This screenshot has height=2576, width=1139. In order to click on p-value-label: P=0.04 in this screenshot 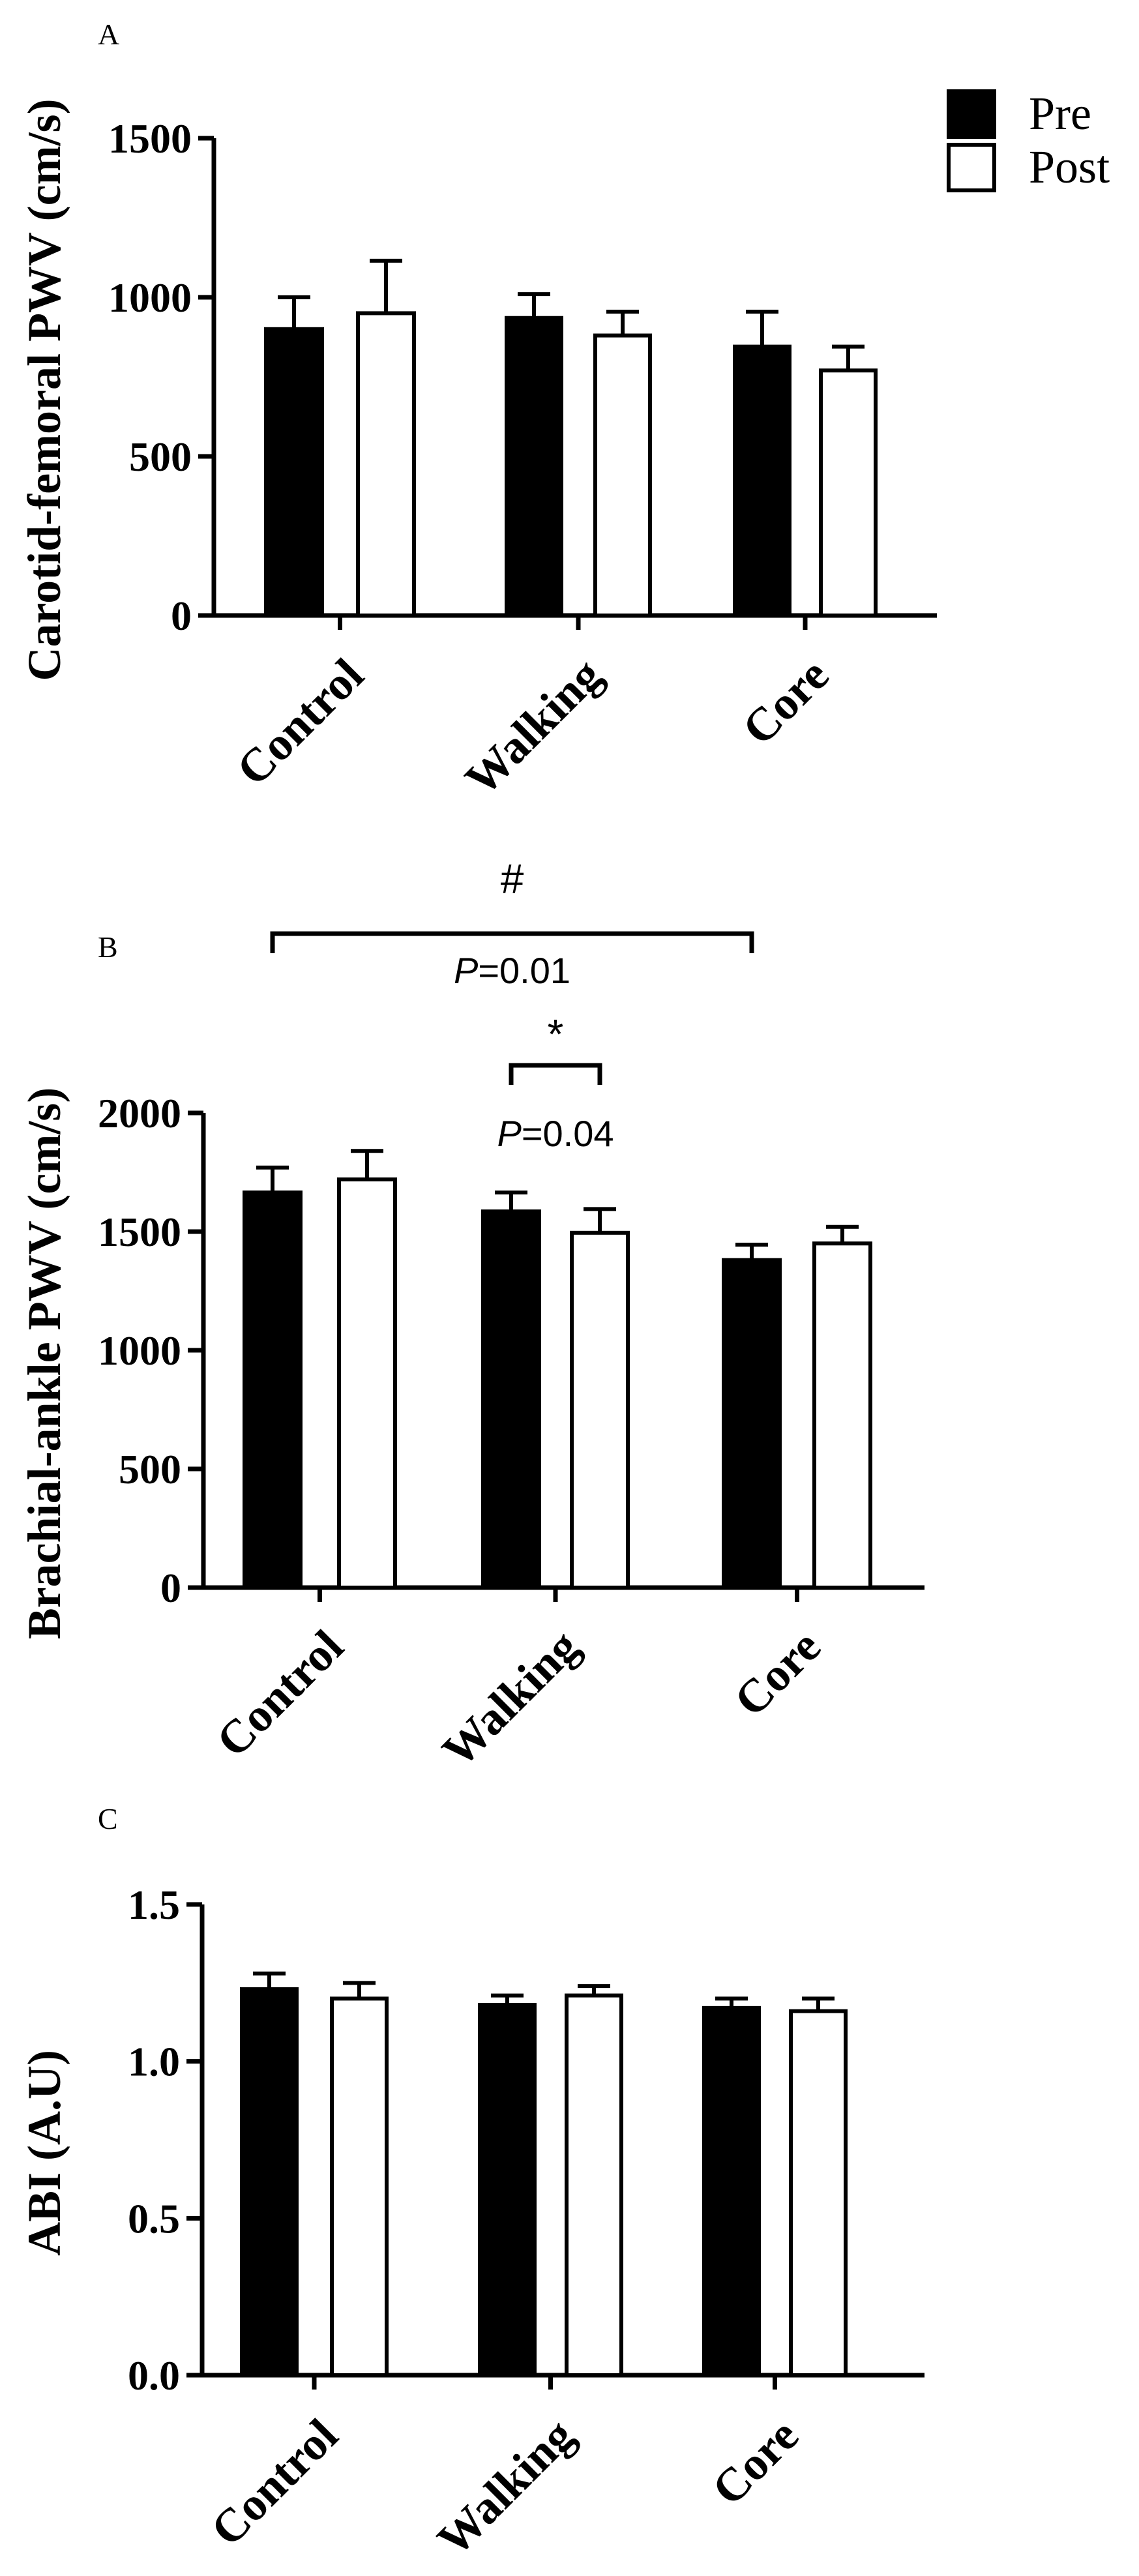, I will do `click(555, 1133)`.